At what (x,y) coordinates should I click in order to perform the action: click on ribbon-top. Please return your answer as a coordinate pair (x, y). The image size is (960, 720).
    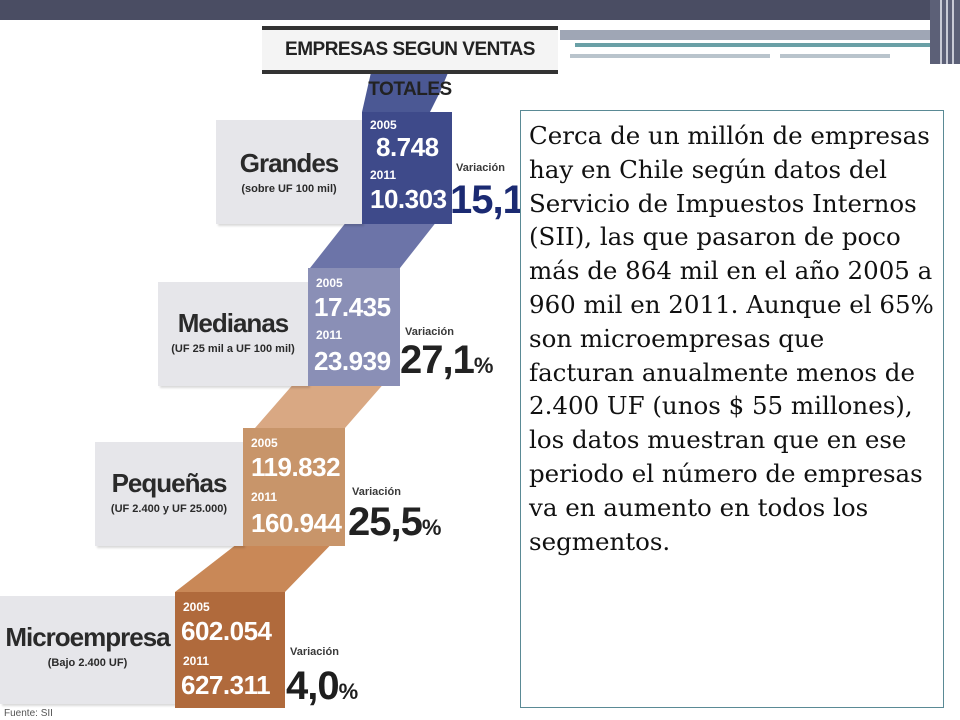
    Looking at the image, I should click on (406, 90).